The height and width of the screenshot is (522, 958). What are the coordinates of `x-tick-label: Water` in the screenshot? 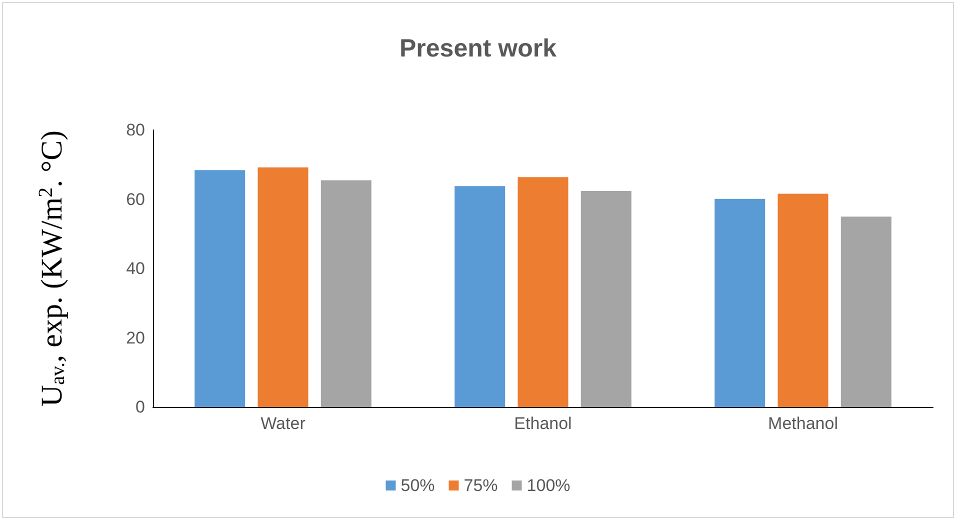 It's located at (283, 423).